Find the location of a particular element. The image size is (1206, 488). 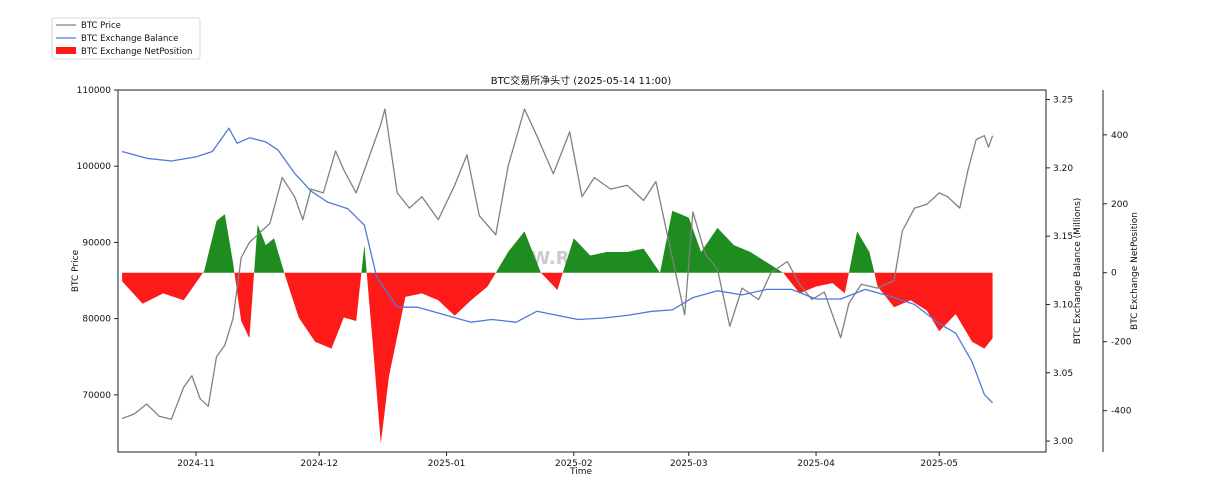

legend-box is located at coordinates (126, 38).